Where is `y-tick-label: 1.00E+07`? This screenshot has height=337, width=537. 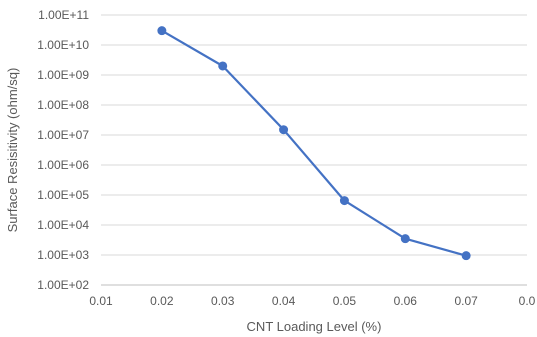
y-tick-label: 1.00E+07 is located at coordinates (63, 135).